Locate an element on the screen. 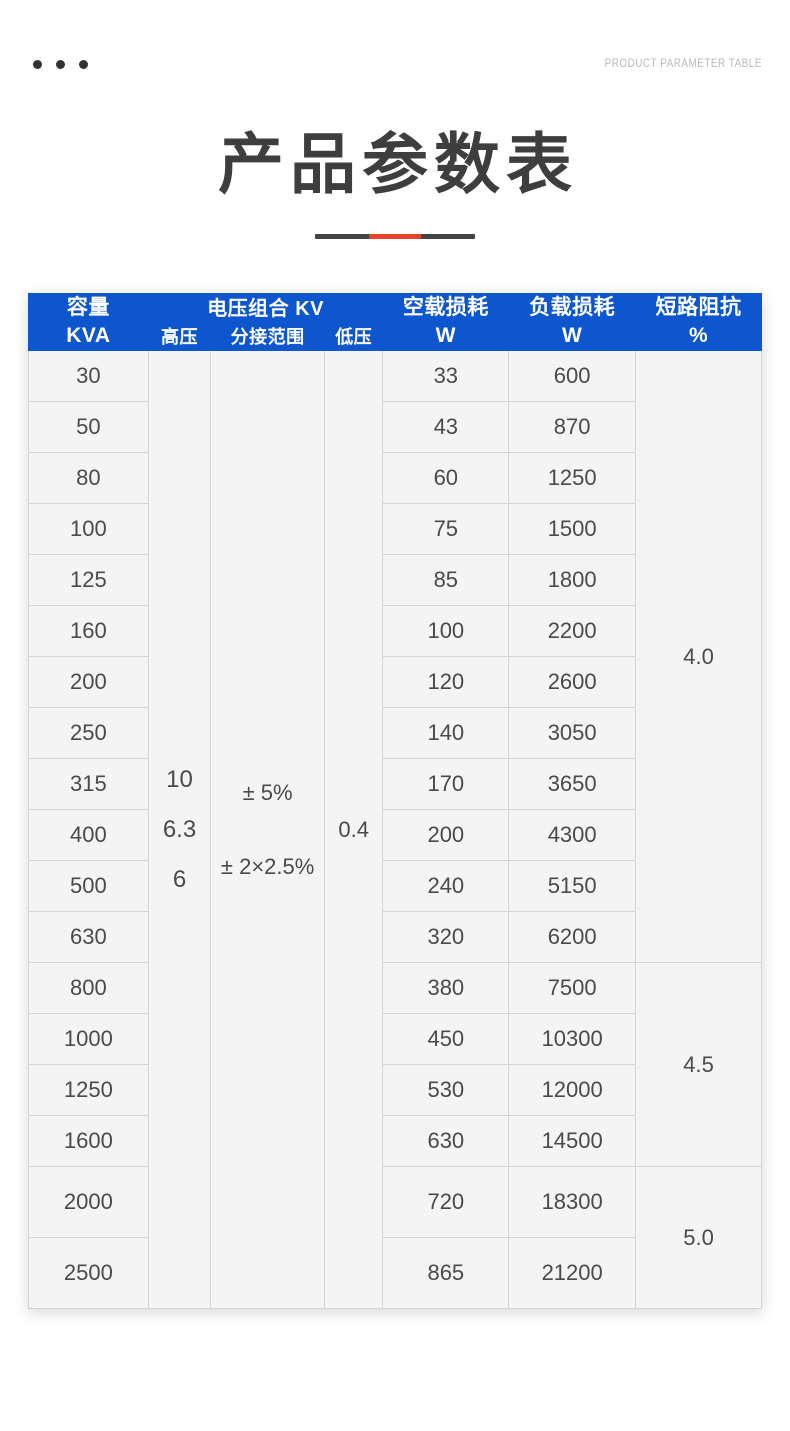 Image resolution: width=790 pixels, height=1431 pixels. cell-capacity: 400 is located at coordinates (88, 835).